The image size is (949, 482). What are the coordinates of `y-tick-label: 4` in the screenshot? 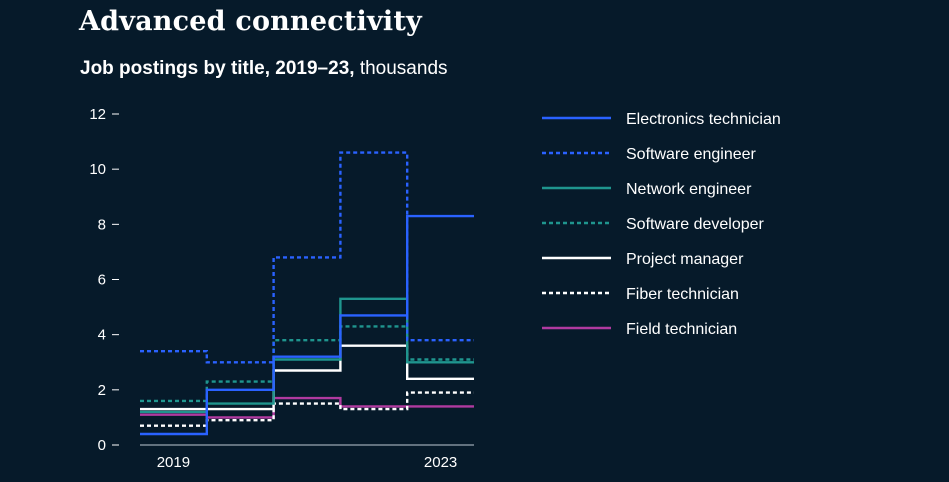 It's located at (102, 335).